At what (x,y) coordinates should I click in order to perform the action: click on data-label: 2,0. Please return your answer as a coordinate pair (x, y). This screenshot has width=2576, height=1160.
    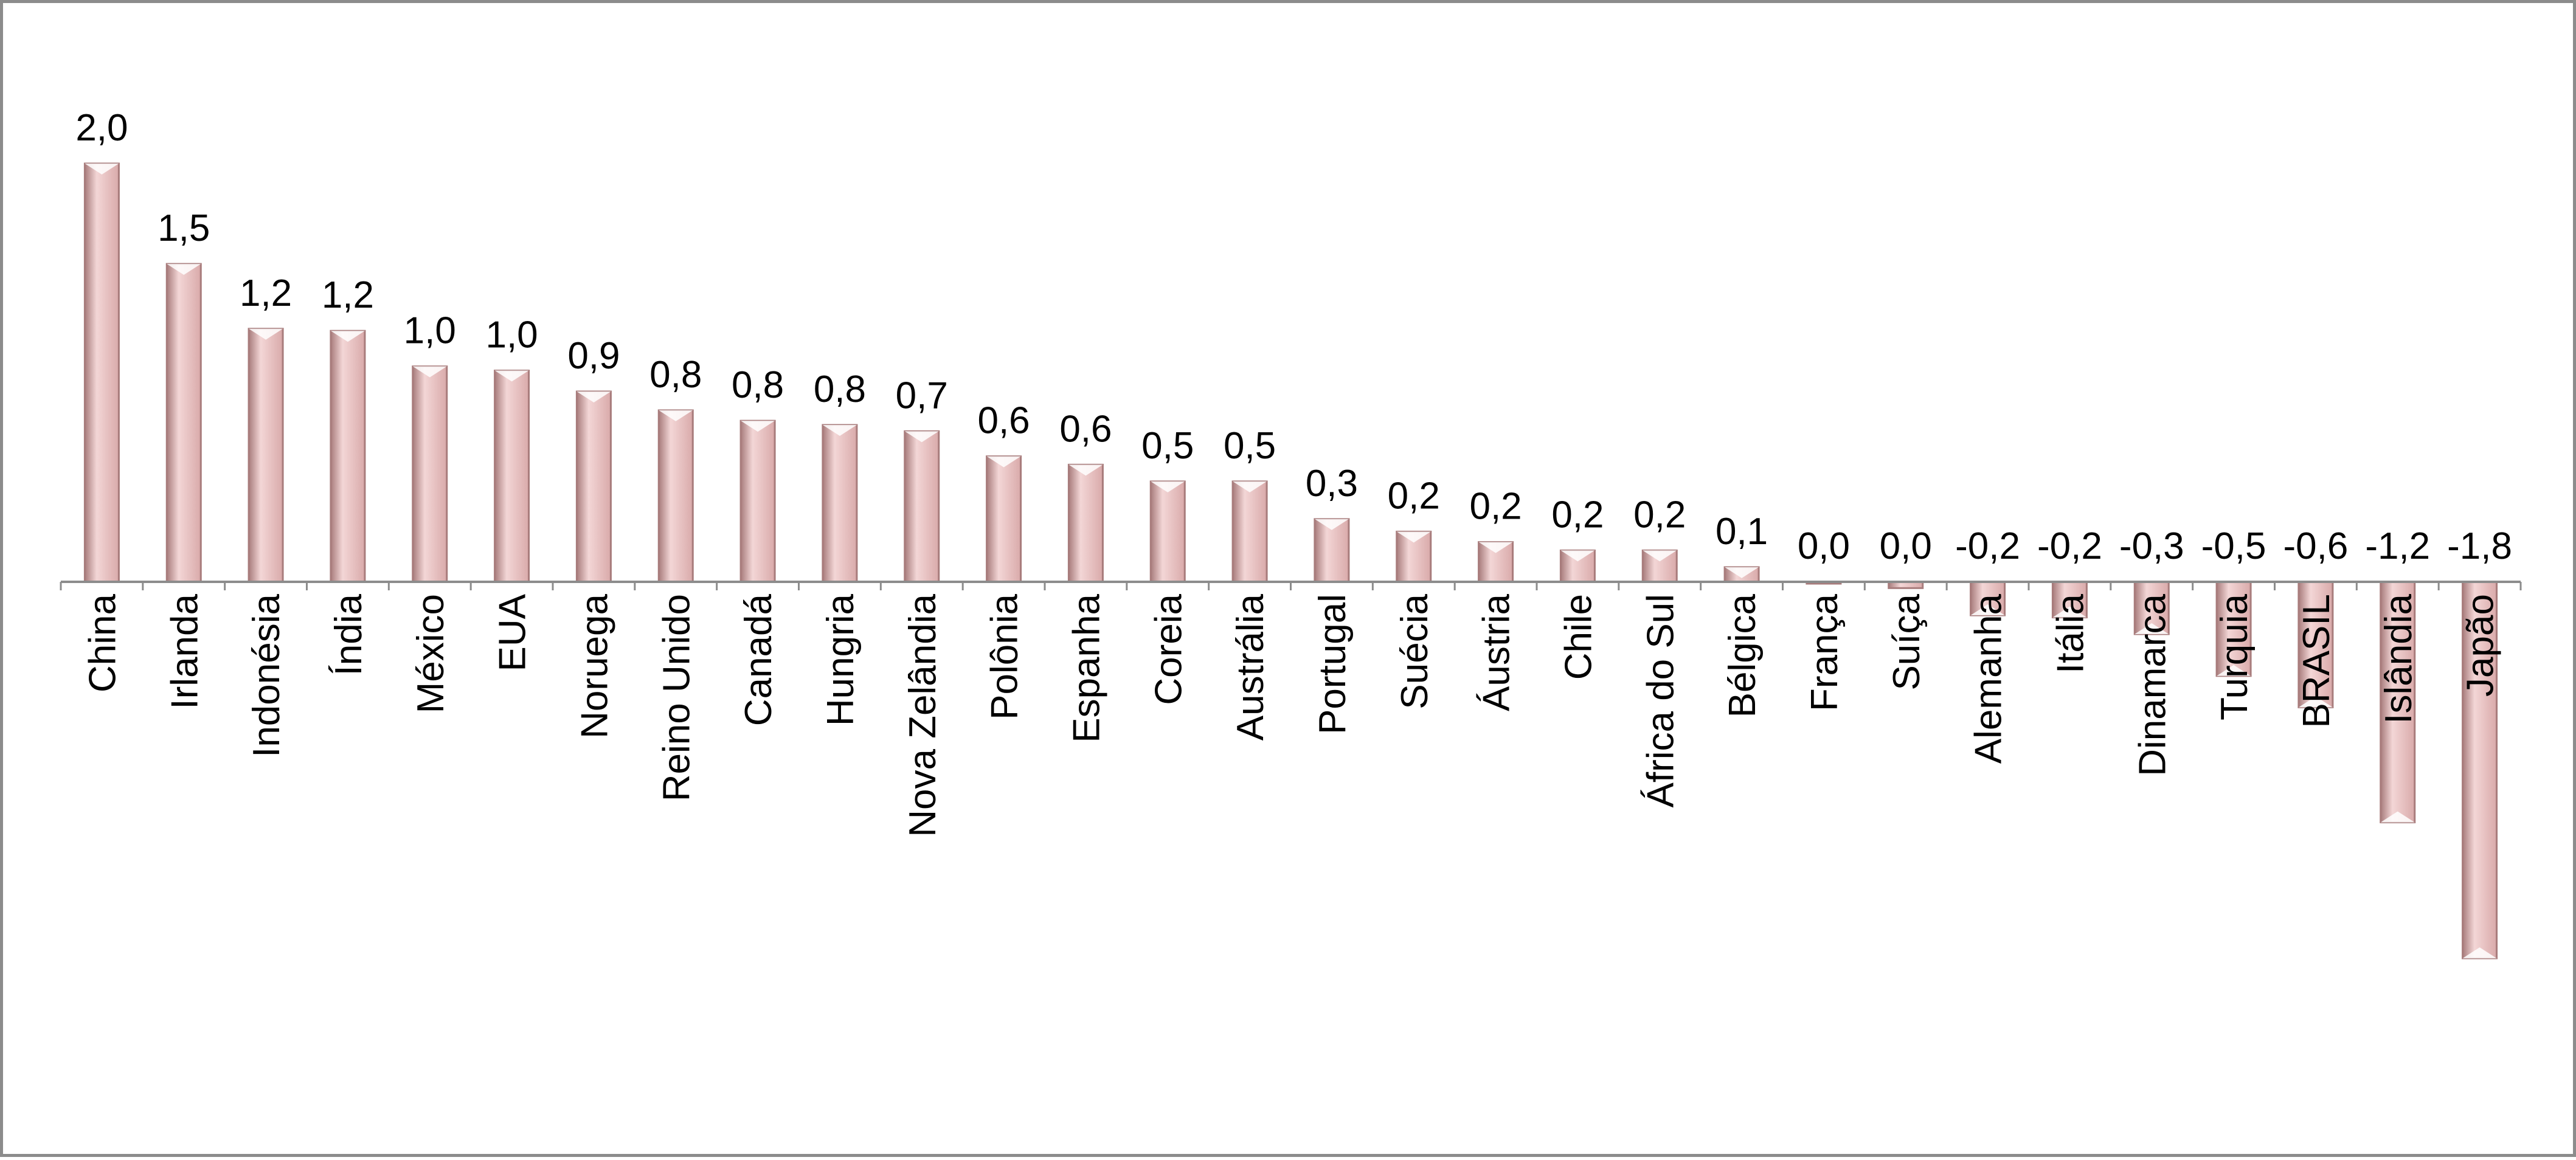
    Looking at the image, I should click on (101, 128).